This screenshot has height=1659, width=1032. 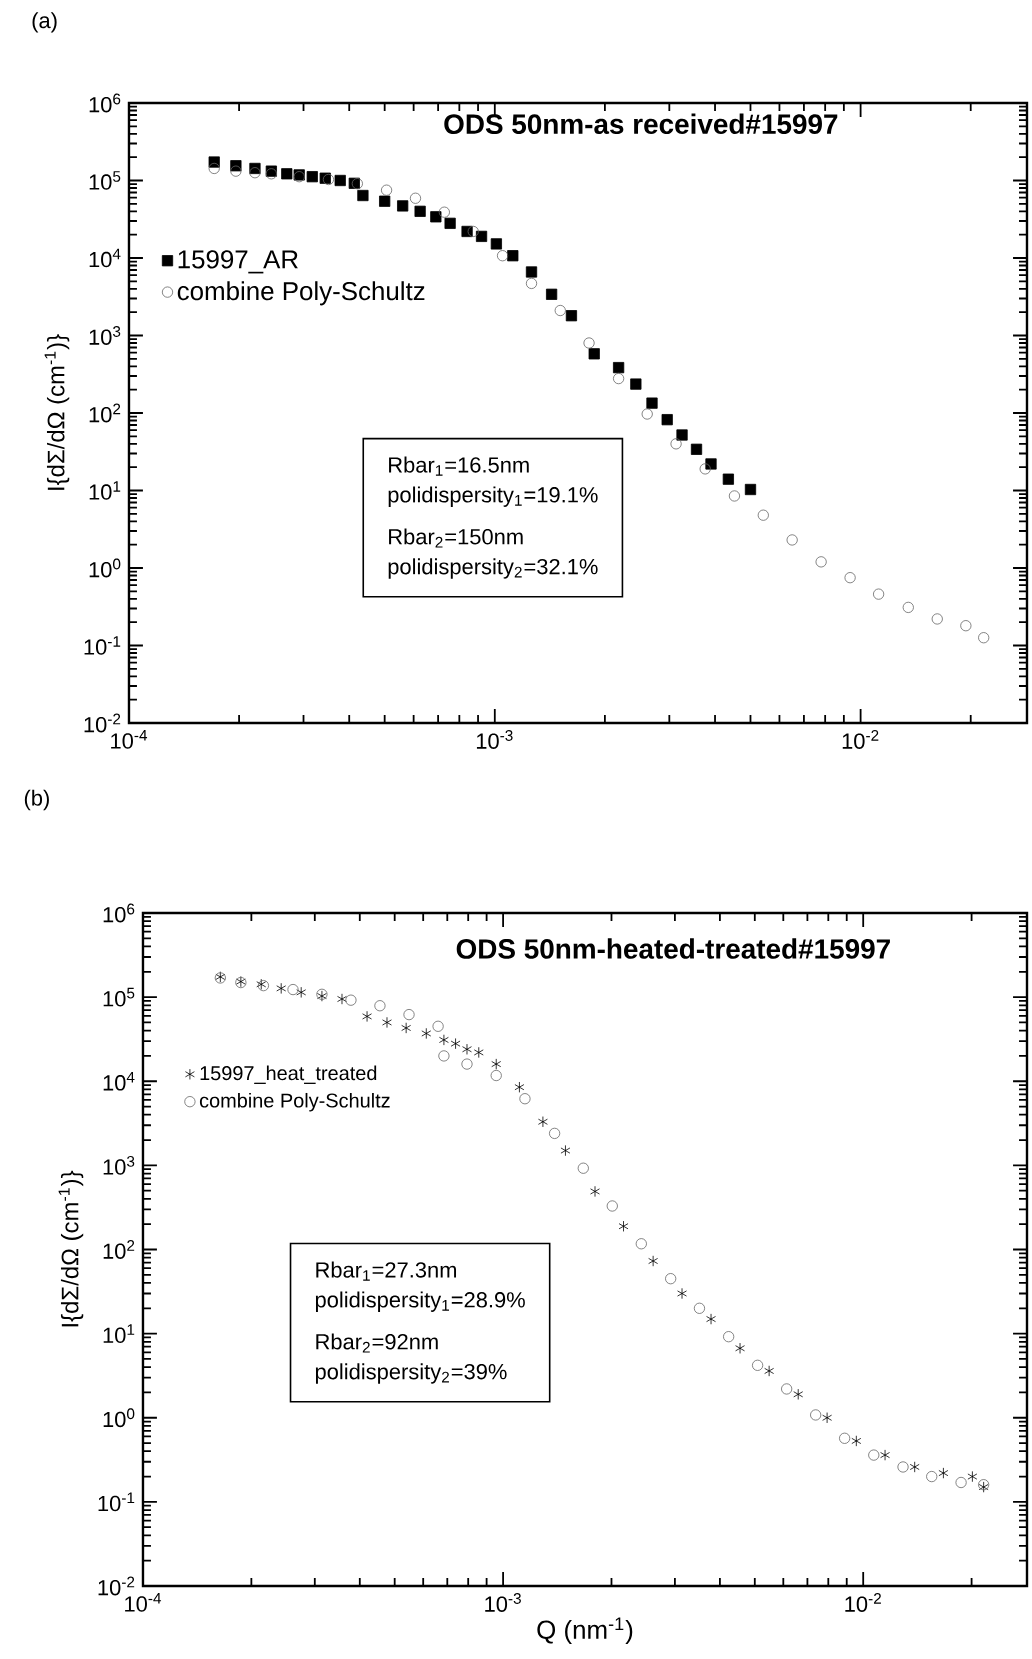 What do you see at coordinates (386, 1271) in the screenshot?
I see `annotation: Rbar$_{1}$=27.3nm` at bounding box center [386, 1271].